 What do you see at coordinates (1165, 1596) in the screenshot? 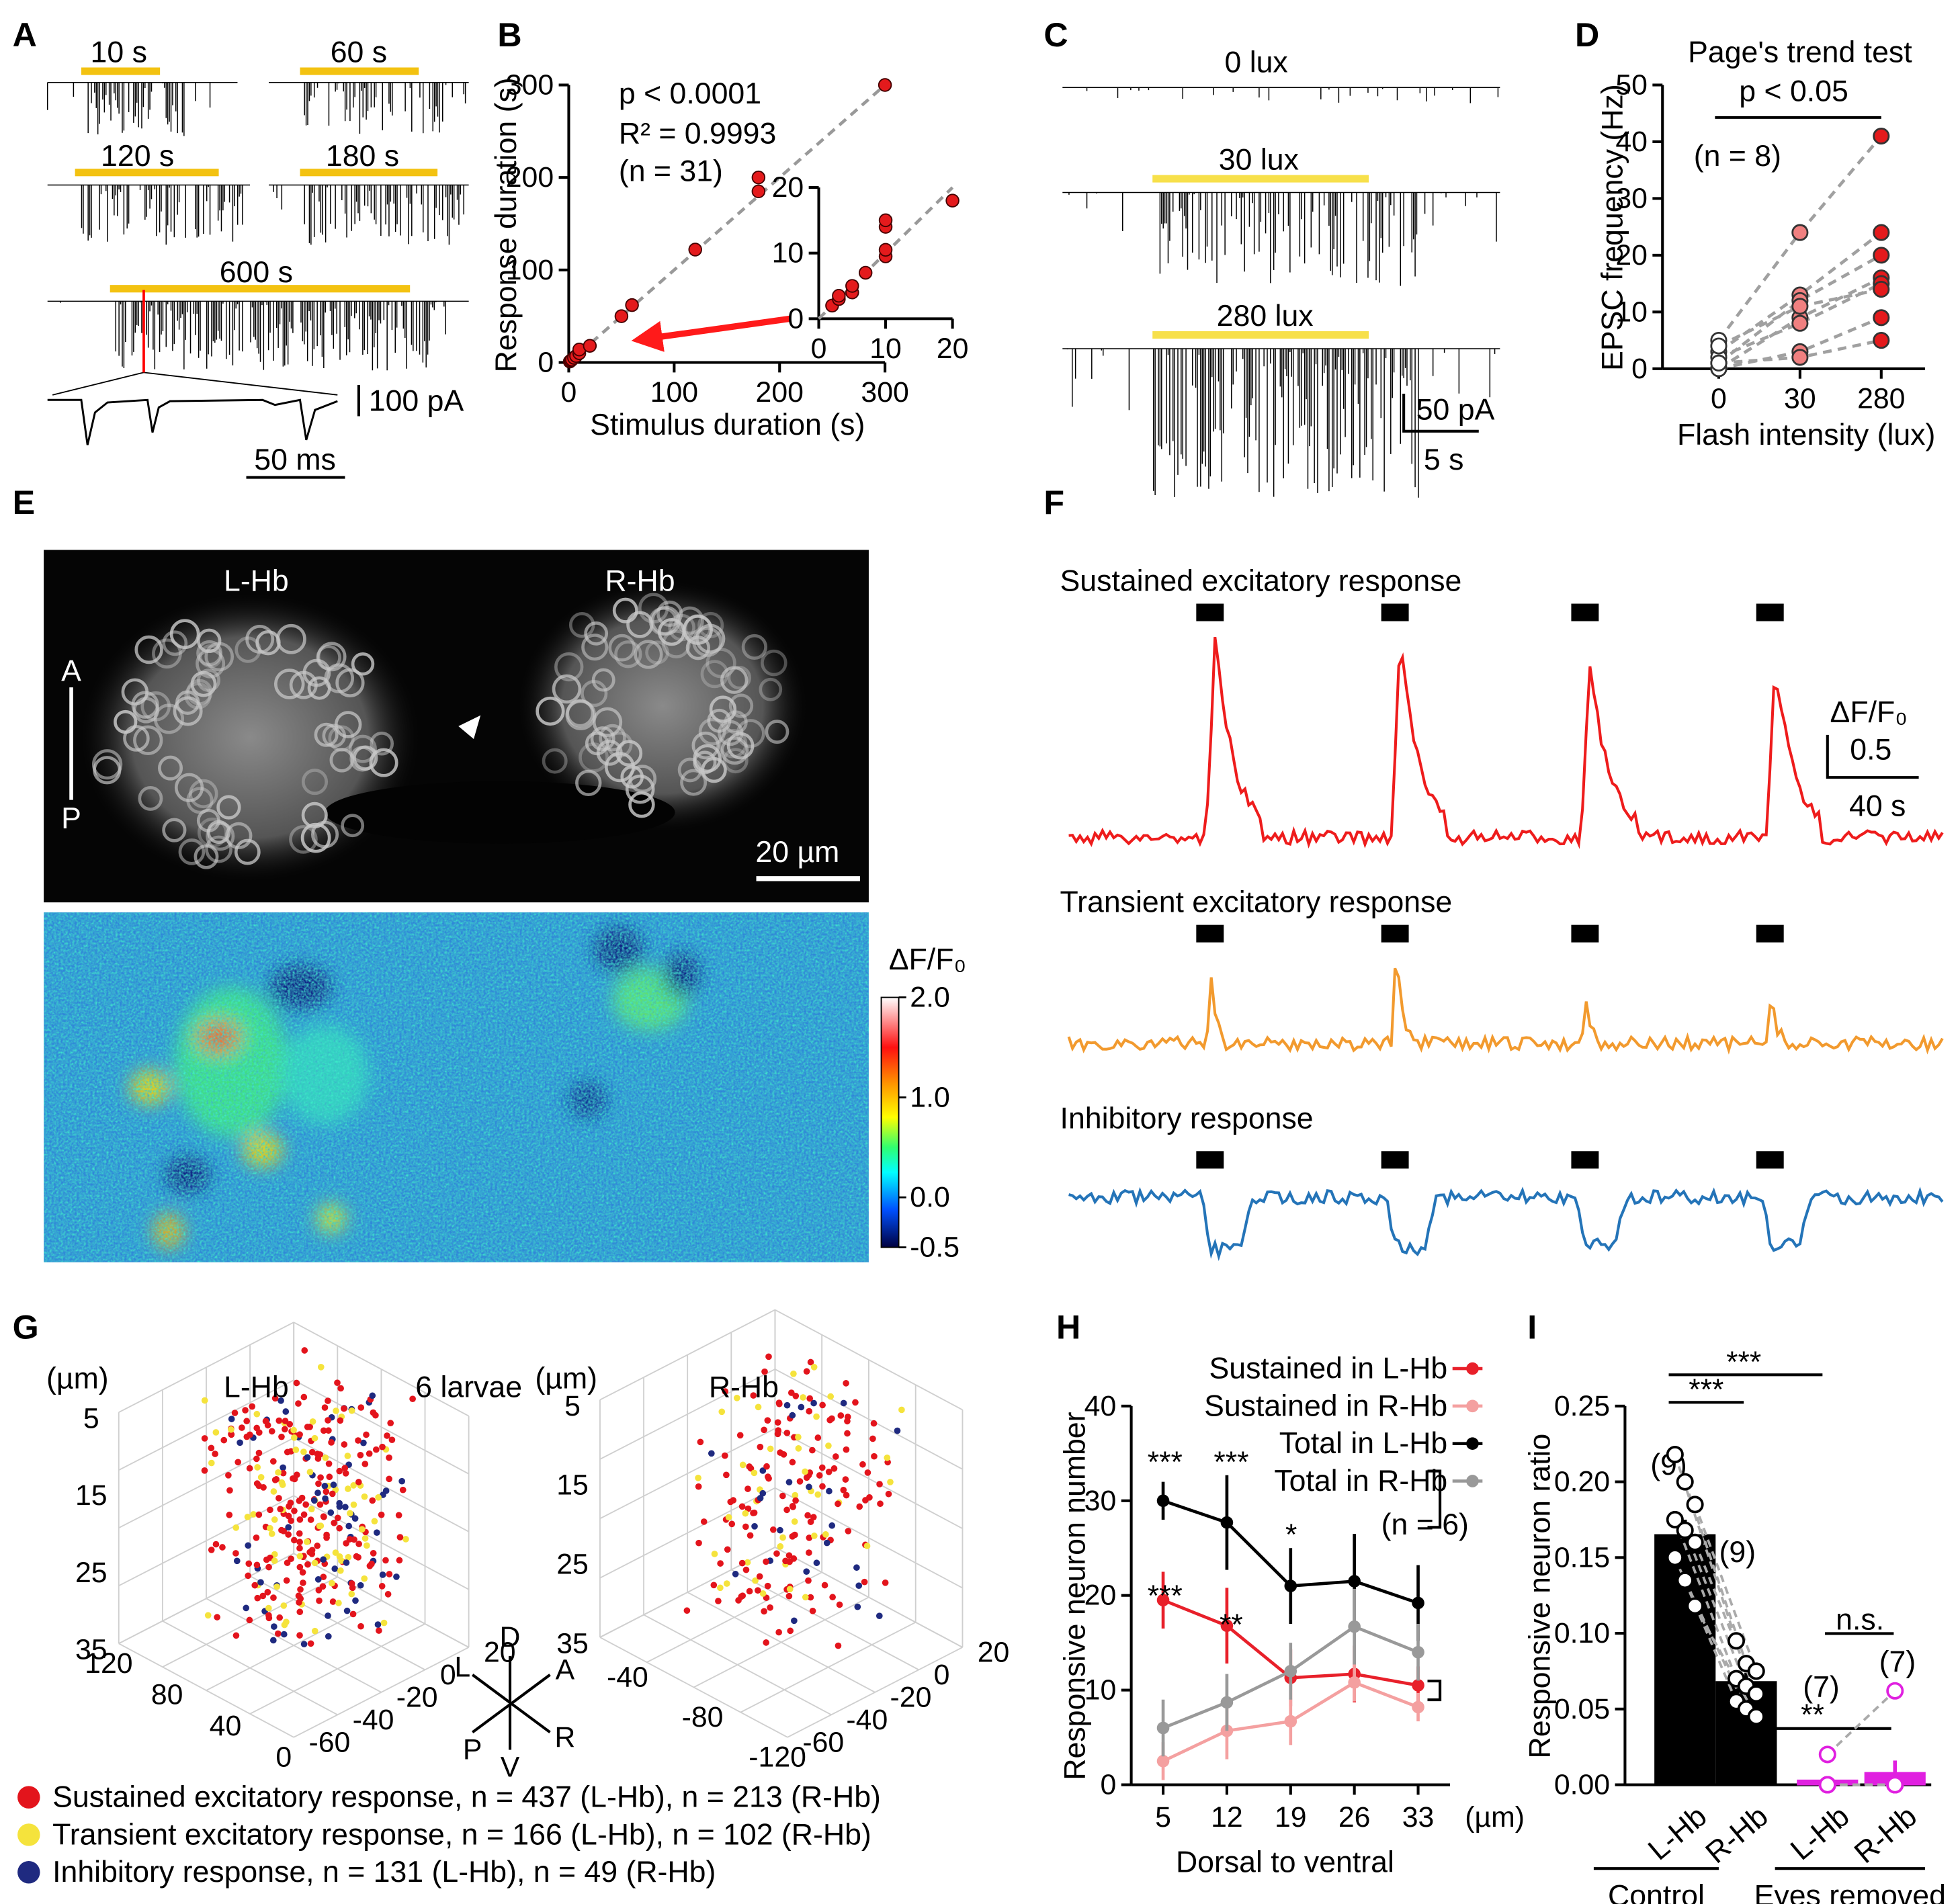
I see `significance: ***` at bounding box center [1165, 1596].